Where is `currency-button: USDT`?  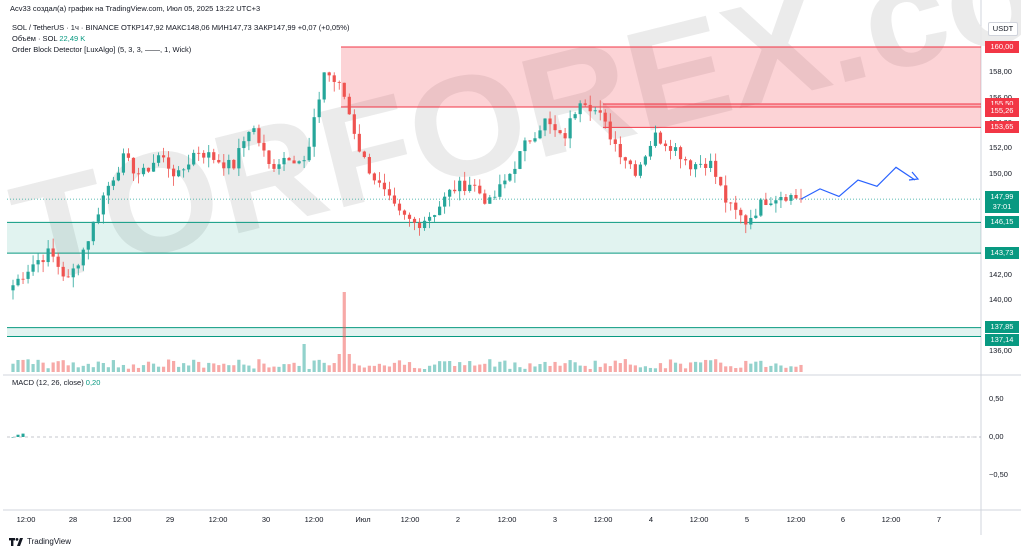
currency-button: USDT is located at coordinates (1003, 29).